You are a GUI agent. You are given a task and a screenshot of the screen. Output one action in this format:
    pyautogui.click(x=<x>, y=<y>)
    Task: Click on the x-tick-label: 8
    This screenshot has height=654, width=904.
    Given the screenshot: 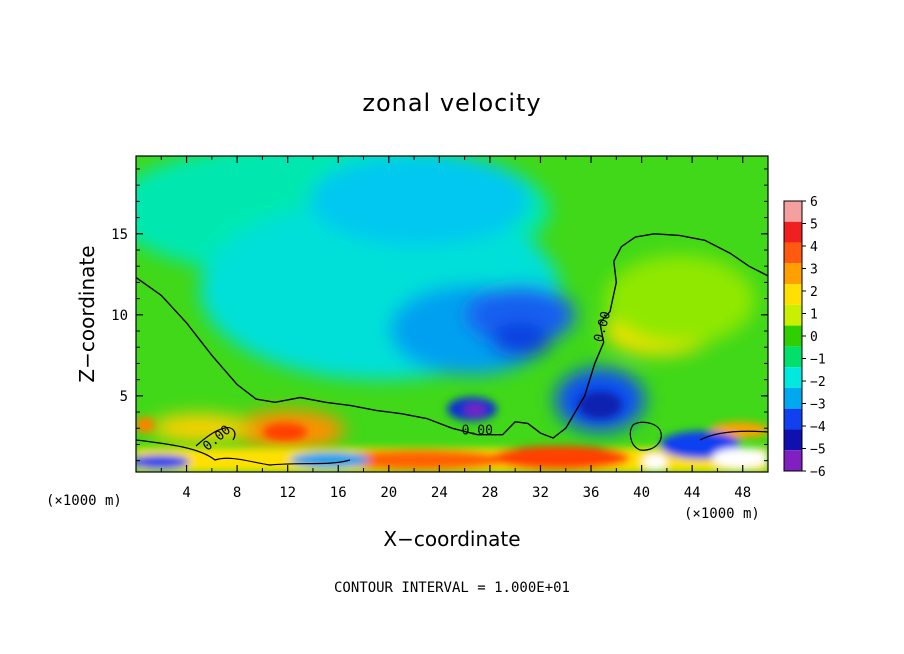 What is the action you would take?
    pyautogui.click(x=237, y=493)
    